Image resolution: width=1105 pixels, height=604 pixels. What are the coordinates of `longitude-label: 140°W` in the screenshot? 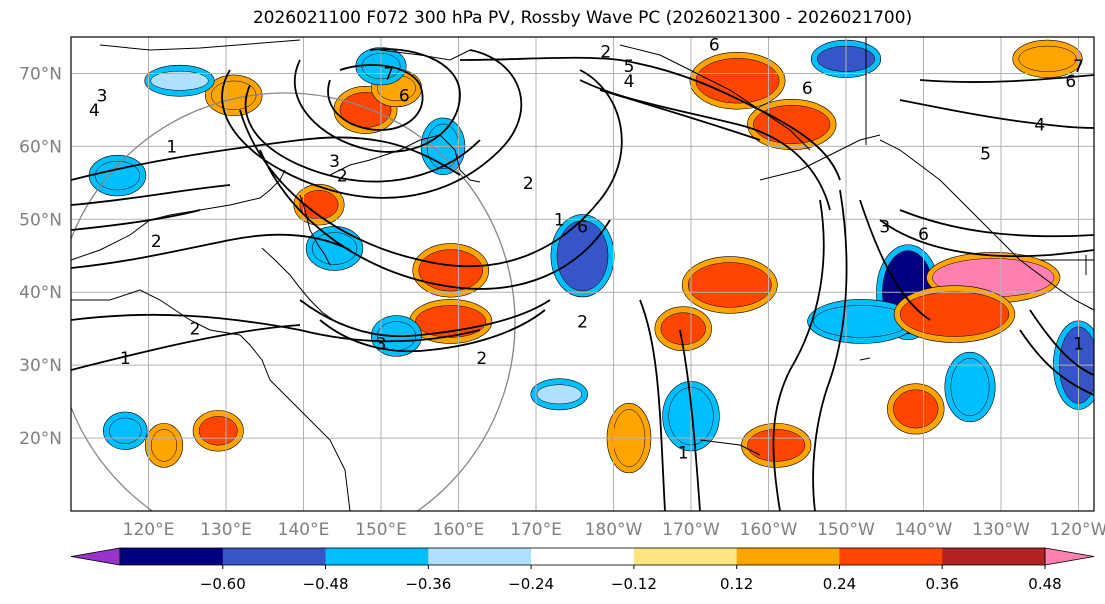 It's located at (924, 530).